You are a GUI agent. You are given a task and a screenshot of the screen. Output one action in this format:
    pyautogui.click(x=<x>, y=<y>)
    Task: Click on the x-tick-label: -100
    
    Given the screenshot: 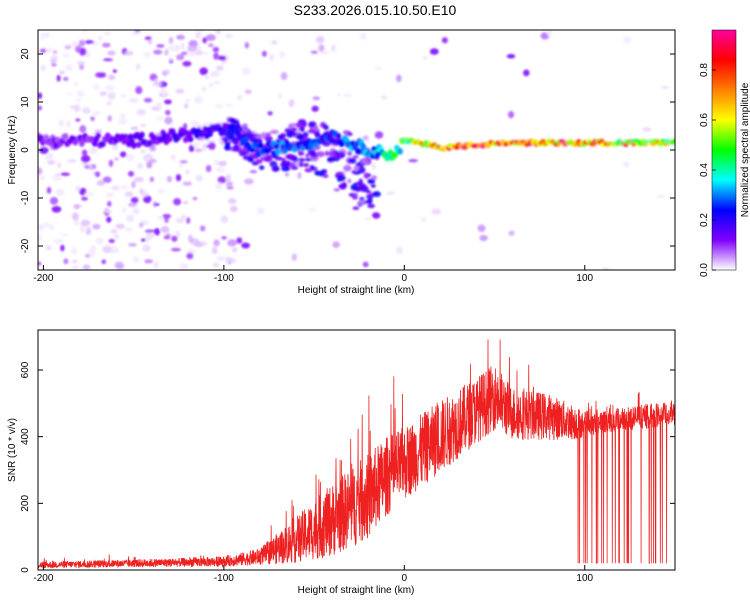 What is the action you would take?
    pyautogui.click(x=224, y=578)
    